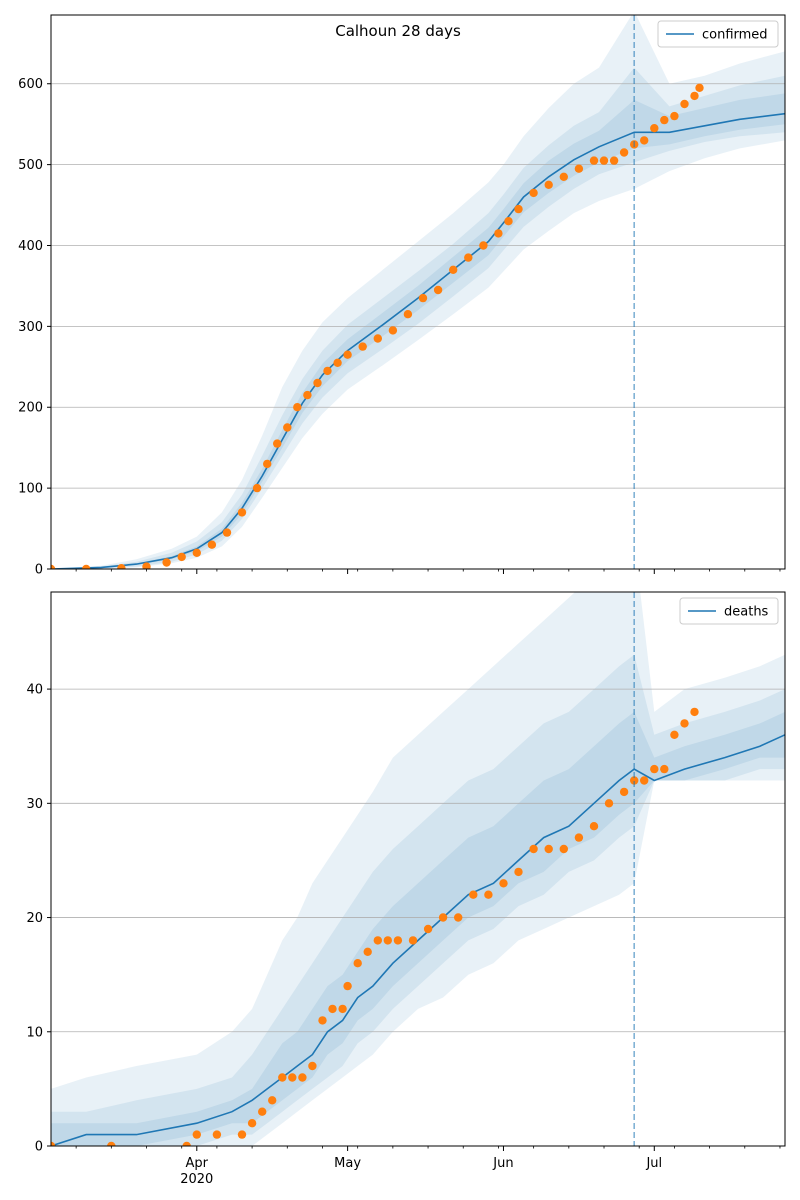 Image resolution: width=800 pixels, height=1200 pixels. What do you see at coordinates (30, 489) in the screenshot?
I see `confirmed-ytick-label: 100` at bounding box center [30, 489].